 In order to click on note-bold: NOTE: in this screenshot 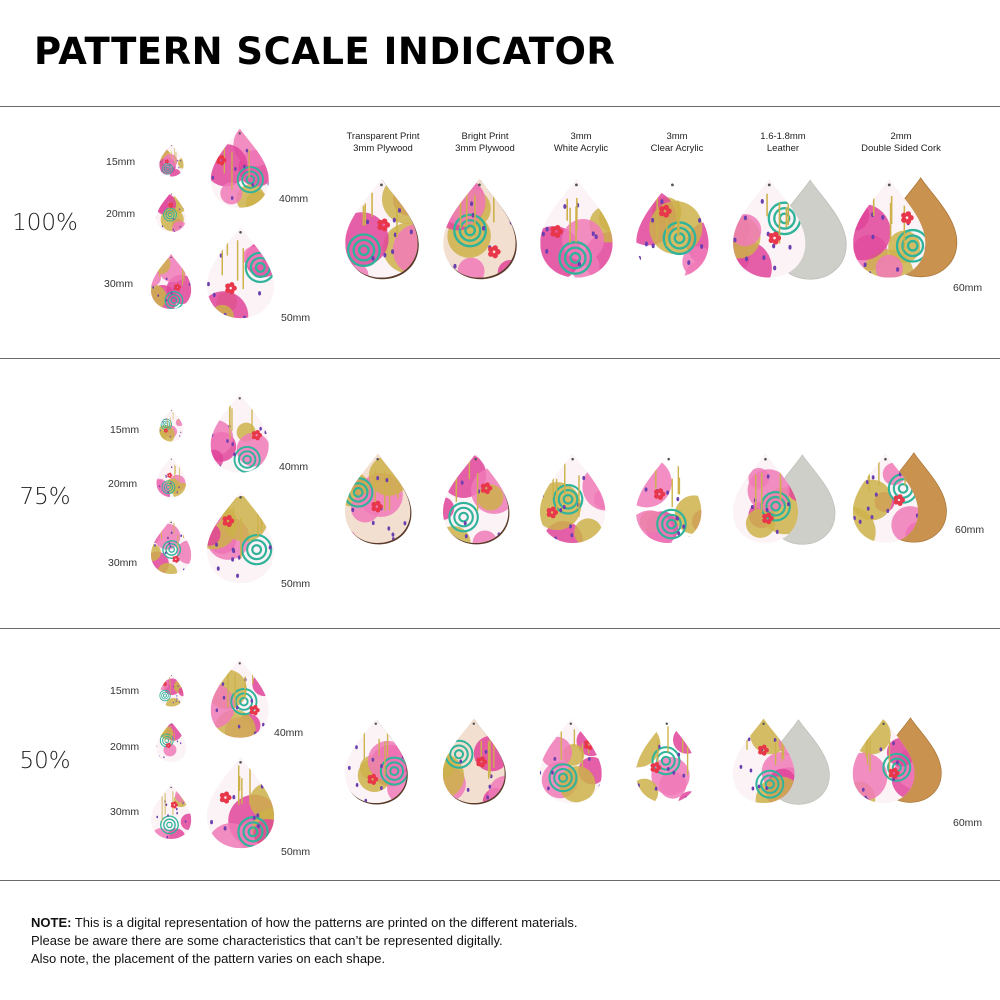, I will do `click(51, 922)`.